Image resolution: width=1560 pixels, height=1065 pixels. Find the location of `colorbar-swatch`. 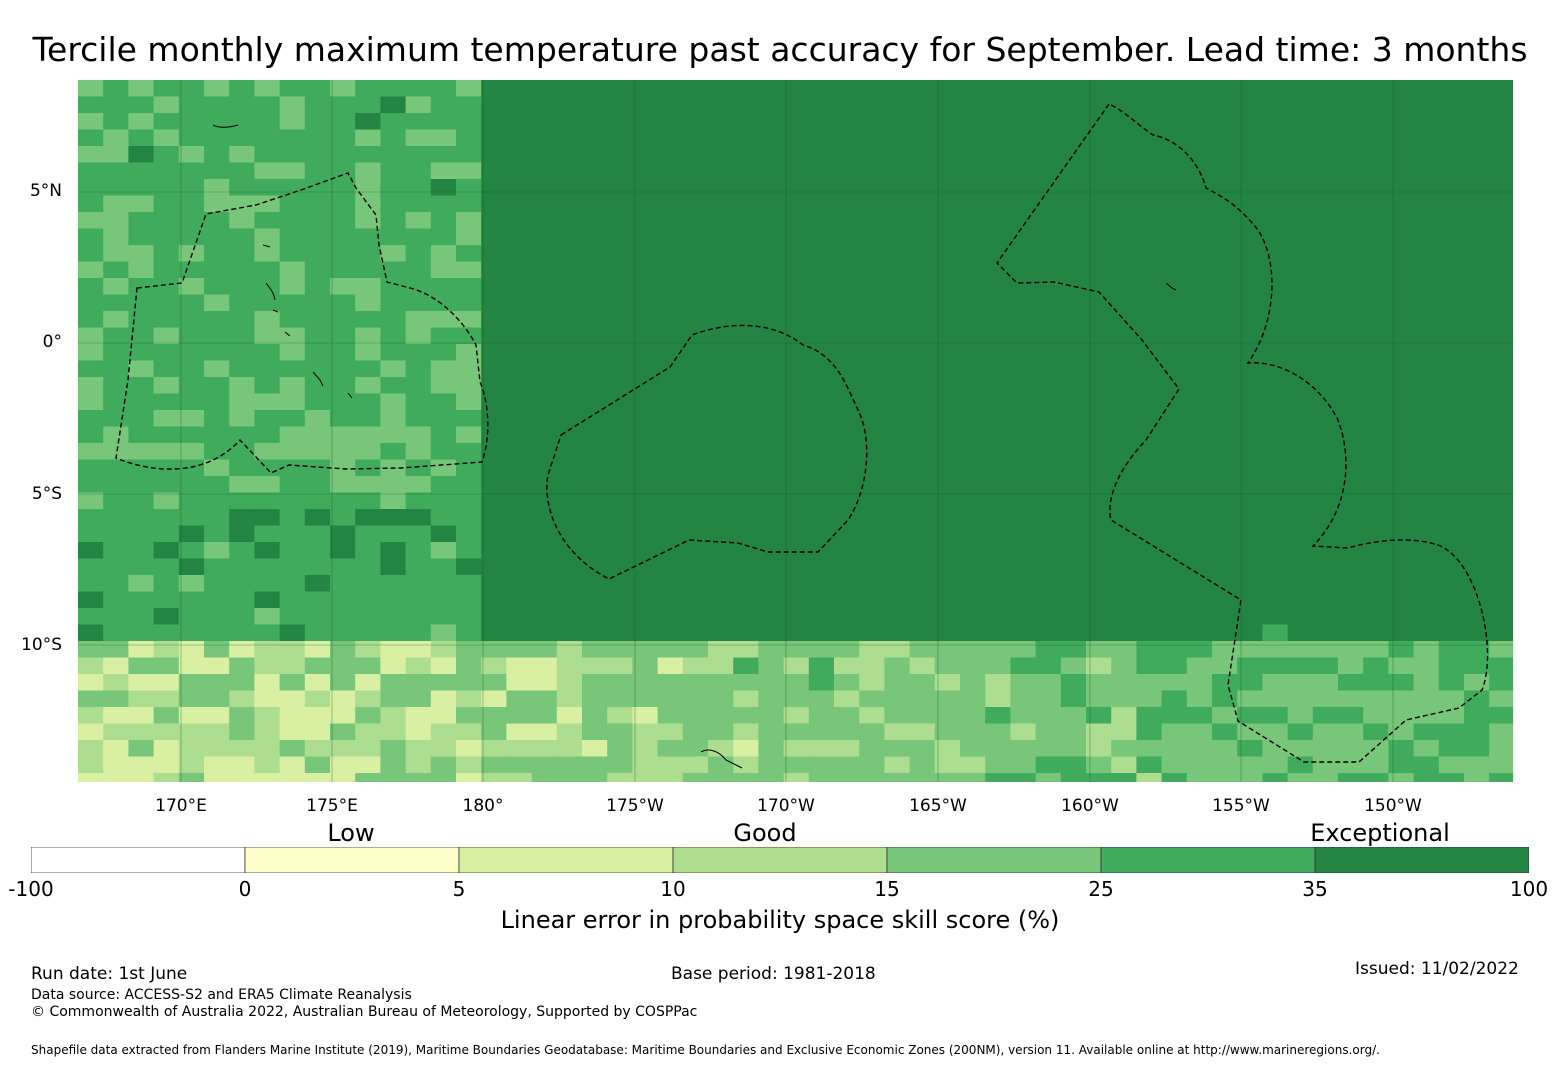

colorbar-swatch is located at coordinates (352, 860).